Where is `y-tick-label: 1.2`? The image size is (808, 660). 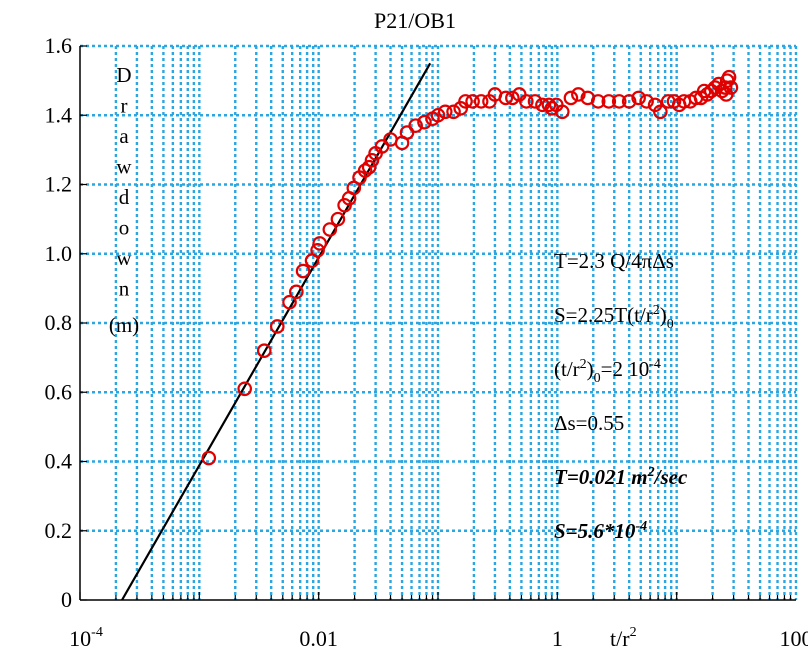 y-tick-label: 1.2 is located at coordinates (59, 184).